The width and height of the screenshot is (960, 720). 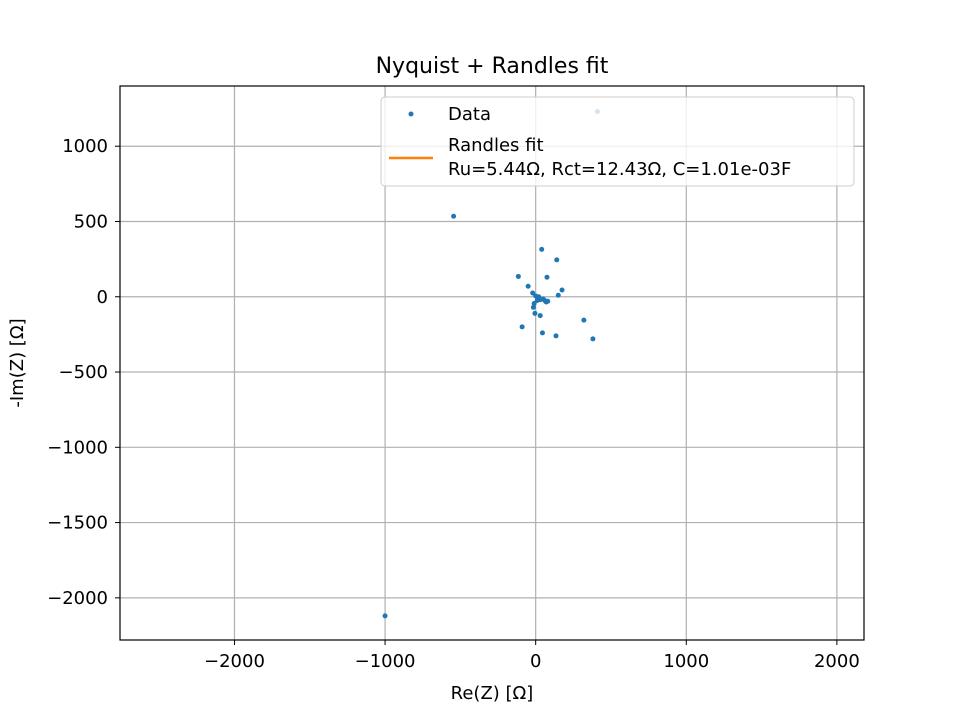 What do you see at coordinates (686, 661) in the screenshot?
I see `x-tick-label: 1000` at bounding box center [686, 661].